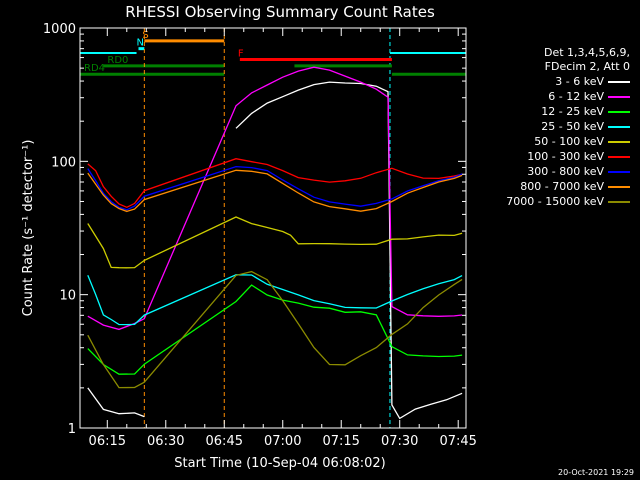 This screenshot has height=480, width=640. What do you see at coordinates (224, 441) in the screenshot?
I see `x-tick-label: 06:45` at bounding box center [224, 441].